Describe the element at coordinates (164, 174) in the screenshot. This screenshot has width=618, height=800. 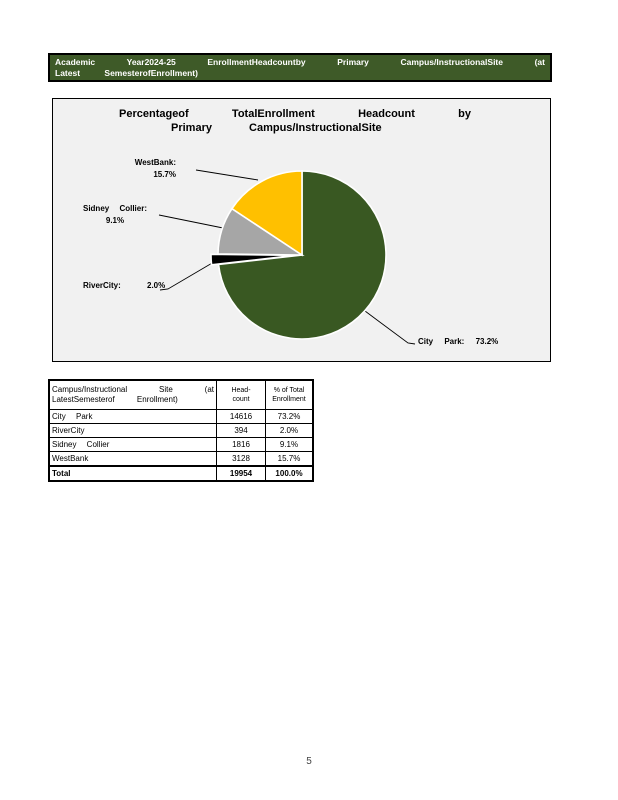
I see `callout-west-bank-pct: 15.7%` at that location.